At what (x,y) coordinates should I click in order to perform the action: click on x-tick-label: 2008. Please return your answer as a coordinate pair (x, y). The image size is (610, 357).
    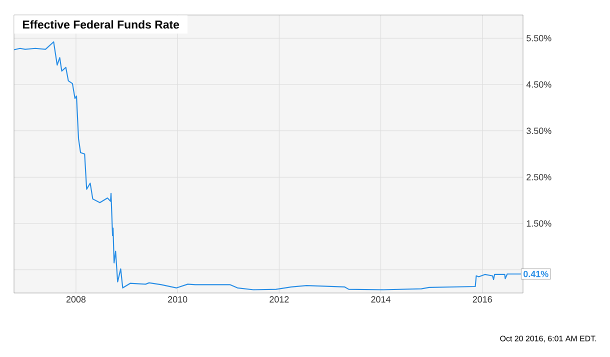
    Looking at the image, I should click on (76, 299).